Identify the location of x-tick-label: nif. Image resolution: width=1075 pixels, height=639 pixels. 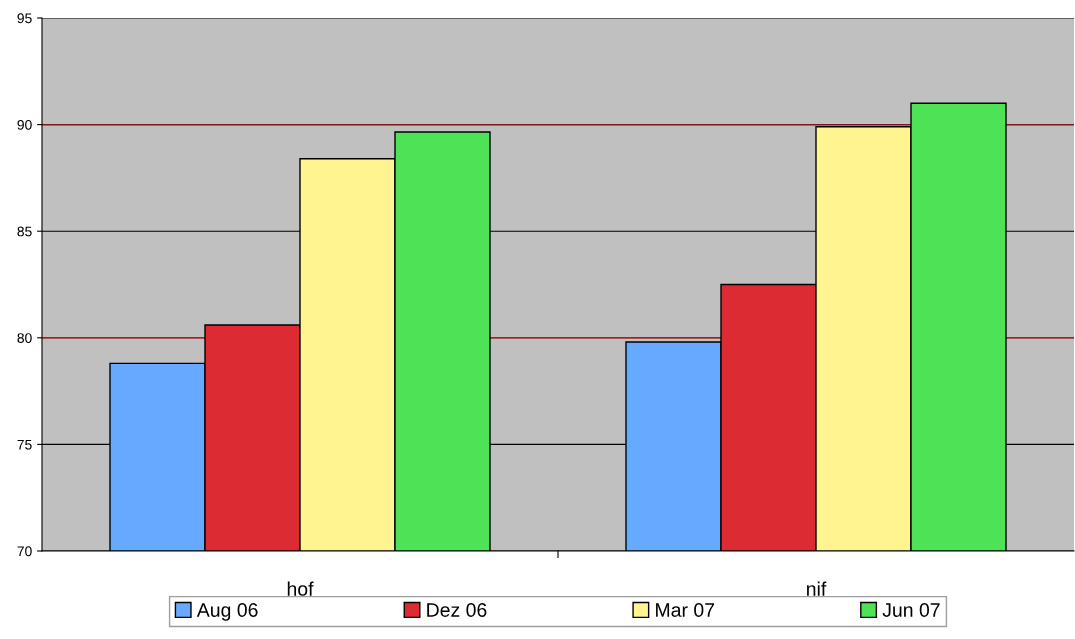
(817, 588).